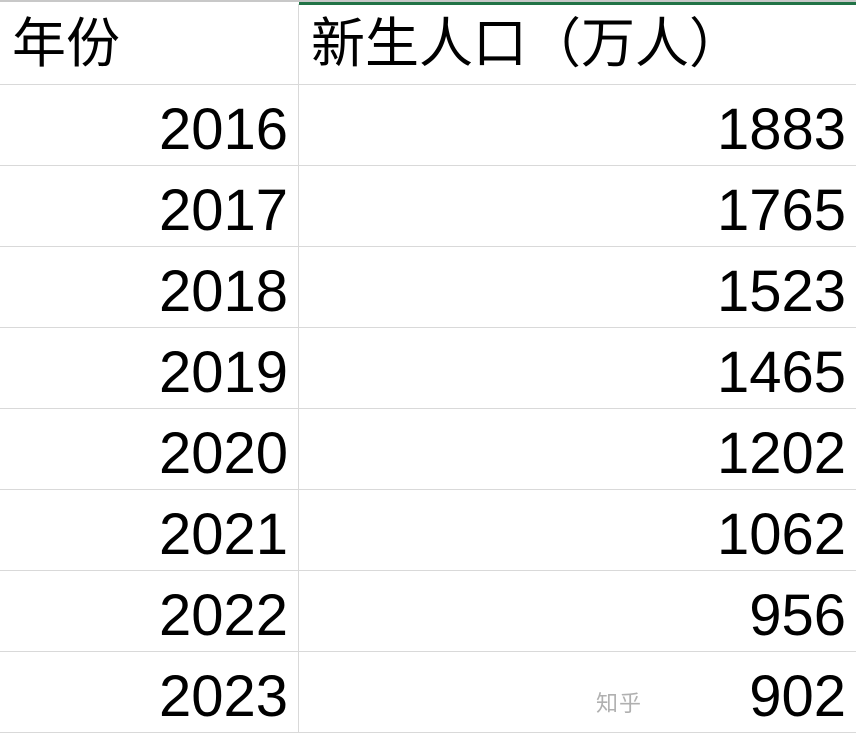  Describe the element at coordinates (428, 125) in the screenshot. I see `table-row: 2016 1883` at that location.